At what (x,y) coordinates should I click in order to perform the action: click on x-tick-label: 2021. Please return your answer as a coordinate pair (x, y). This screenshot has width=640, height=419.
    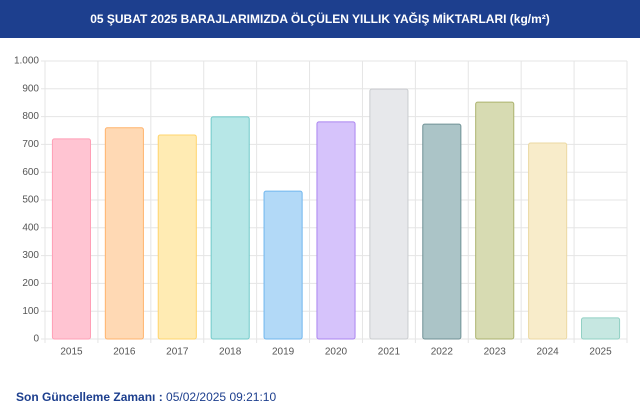
    Looking at the image, I should click on (389, 352).